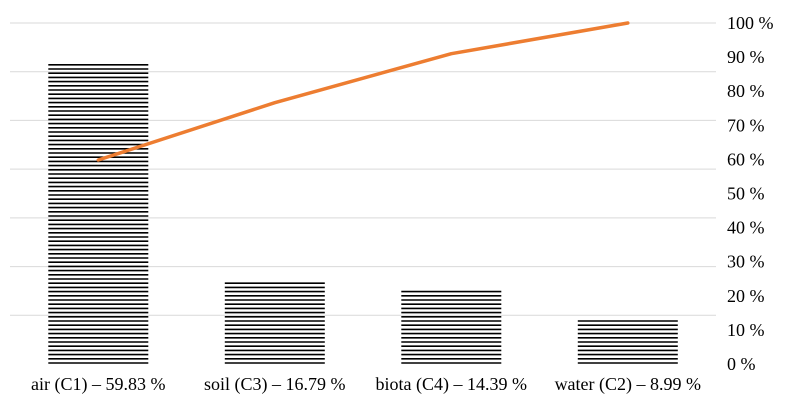 The height and width of the screenshot is (399, 794). Describe the element at coordinates (746, 296) in the screenshot. I see `y-tick-label: 20 %` at that location.